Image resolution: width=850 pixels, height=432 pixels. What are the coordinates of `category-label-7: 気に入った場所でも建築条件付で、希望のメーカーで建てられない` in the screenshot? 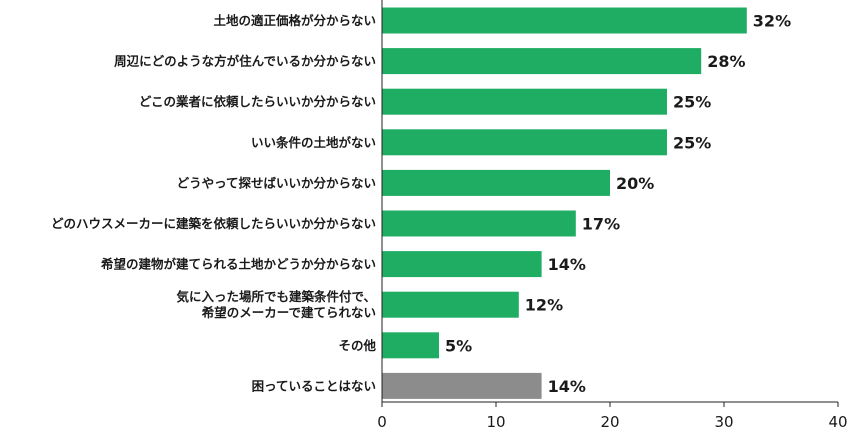 It's located at (276, 304).